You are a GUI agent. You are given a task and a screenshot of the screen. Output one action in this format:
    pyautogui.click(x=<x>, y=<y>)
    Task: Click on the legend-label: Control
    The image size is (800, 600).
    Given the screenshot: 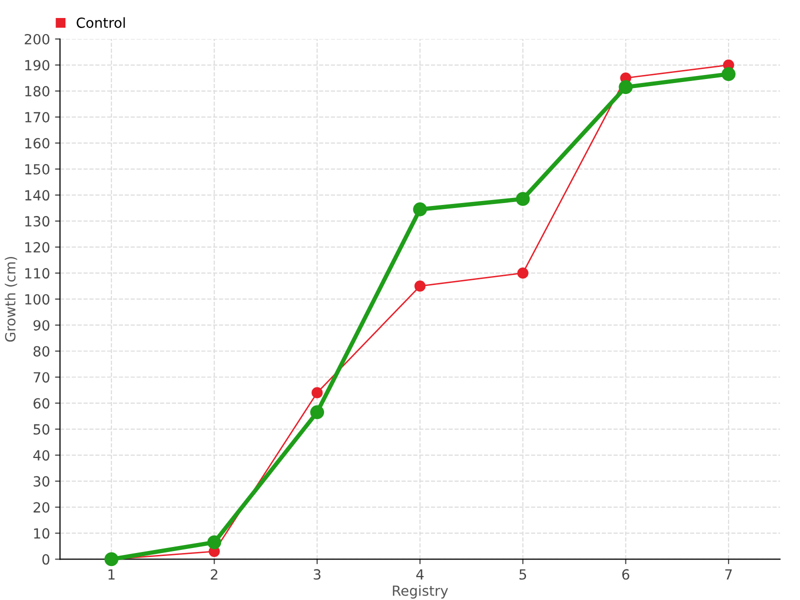 What is the action you would take?
    pyautogui.click(x=100, y=22)
    